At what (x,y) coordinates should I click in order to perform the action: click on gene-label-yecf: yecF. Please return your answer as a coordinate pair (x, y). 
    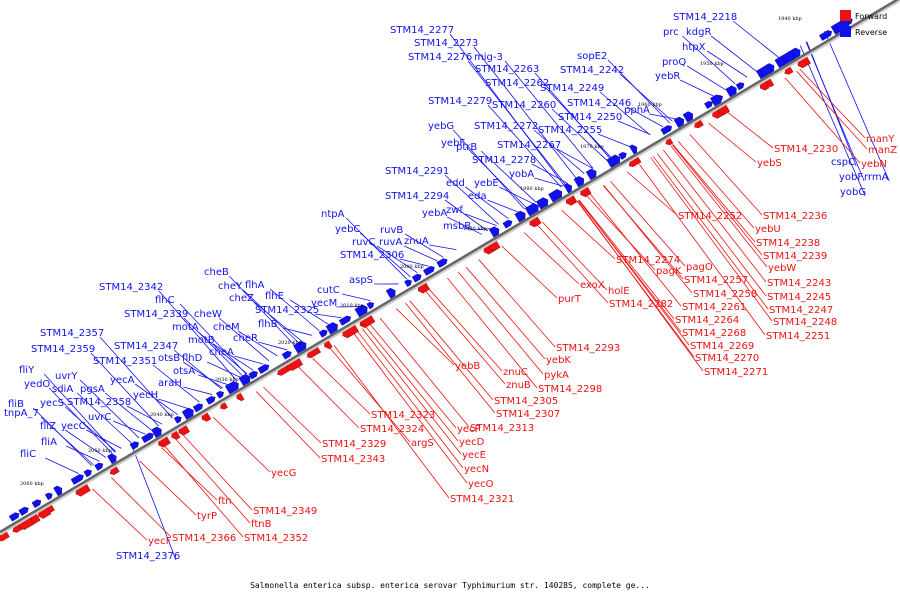
    Looking at the image, I should click on (160, 541).